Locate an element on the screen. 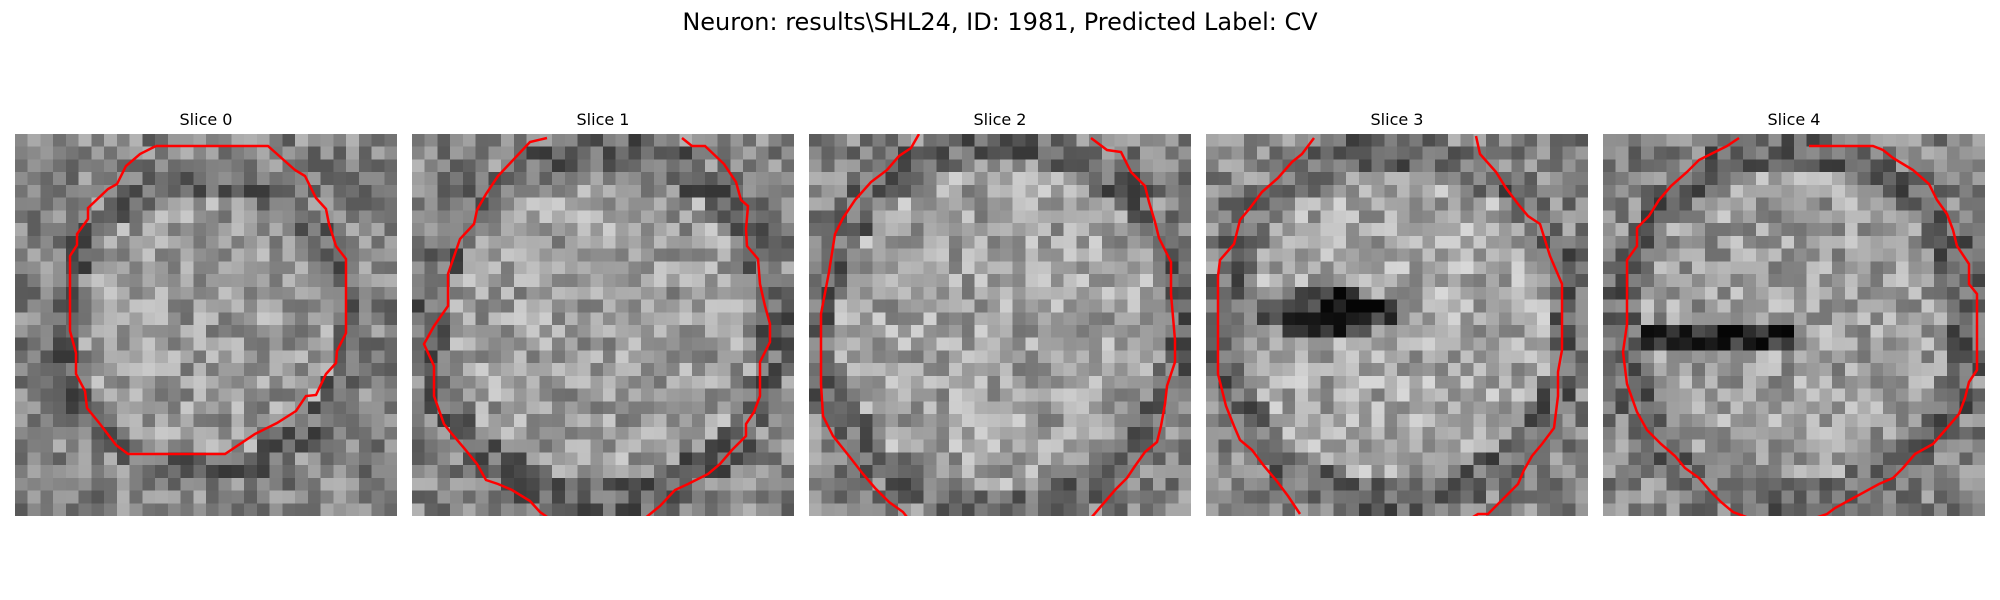 Image resolution: width=2000 pixels, height=600 pixels. contour-2b is located at coordinates (1133, 326).